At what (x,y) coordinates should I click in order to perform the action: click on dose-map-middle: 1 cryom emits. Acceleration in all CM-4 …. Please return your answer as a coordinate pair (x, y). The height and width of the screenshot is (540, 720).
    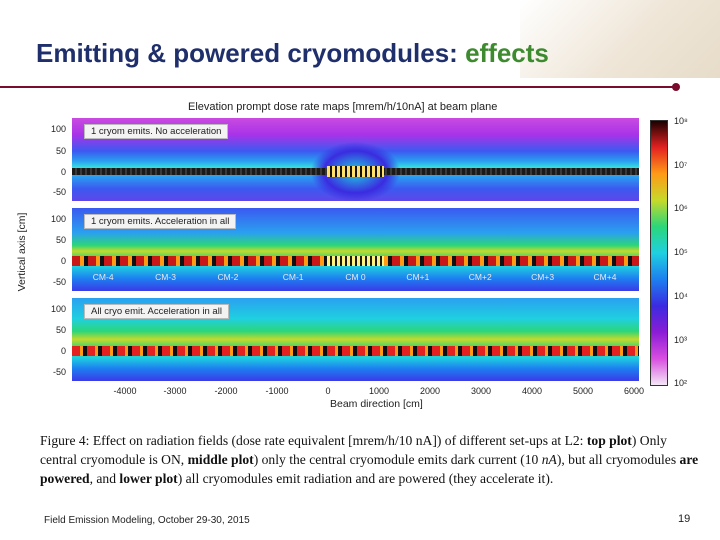
    Looking at the image, I should click on (355, 249).